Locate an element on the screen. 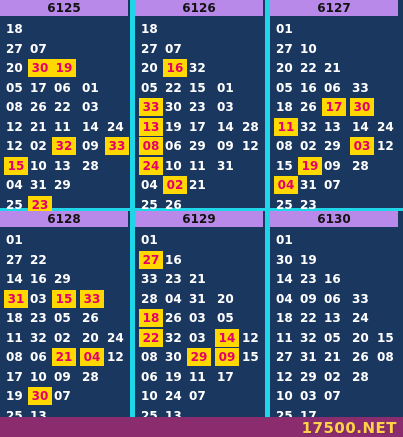 This screenshot has width=403, height=437. number-row: 19 30 07 is located at coordinates (64, 396).